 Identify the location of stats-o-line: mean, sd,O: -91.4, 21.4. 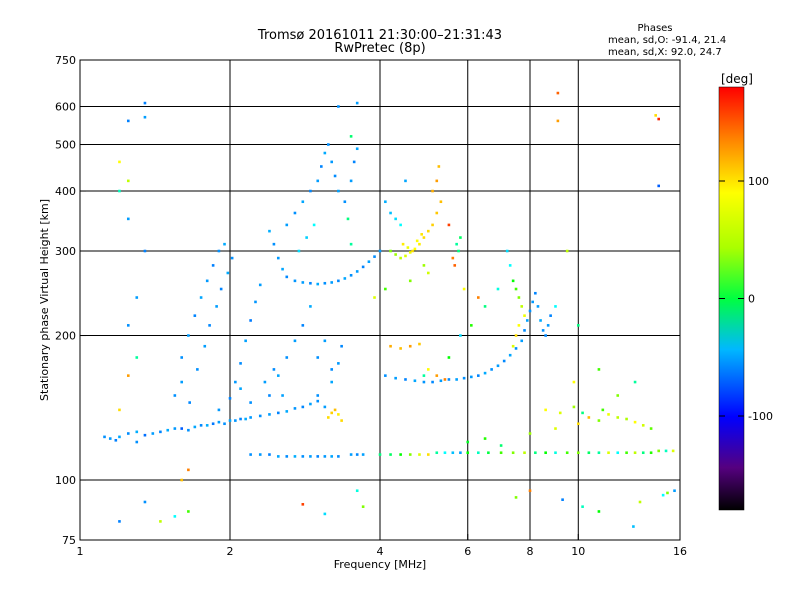
(667, 40).